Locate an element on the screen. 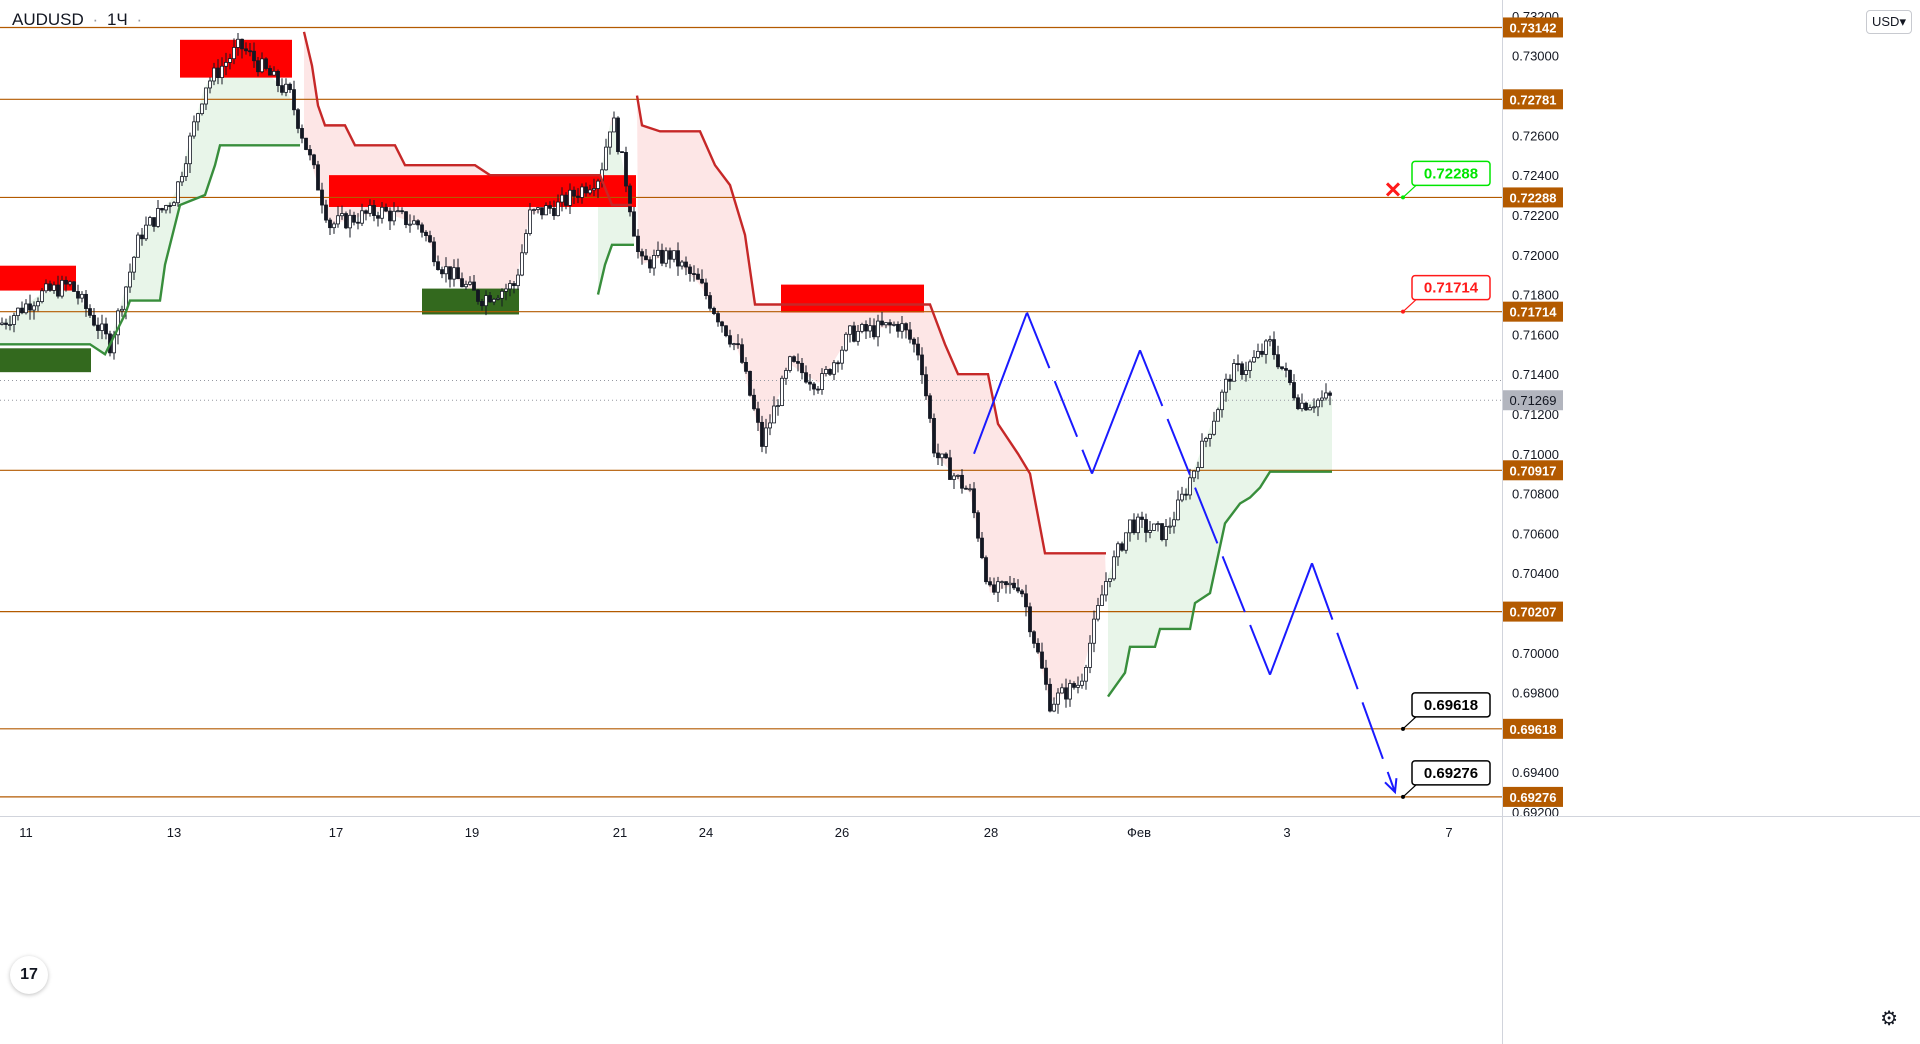  level-price-tag-text: 0.69276 is located at coordinates (1533, 797).